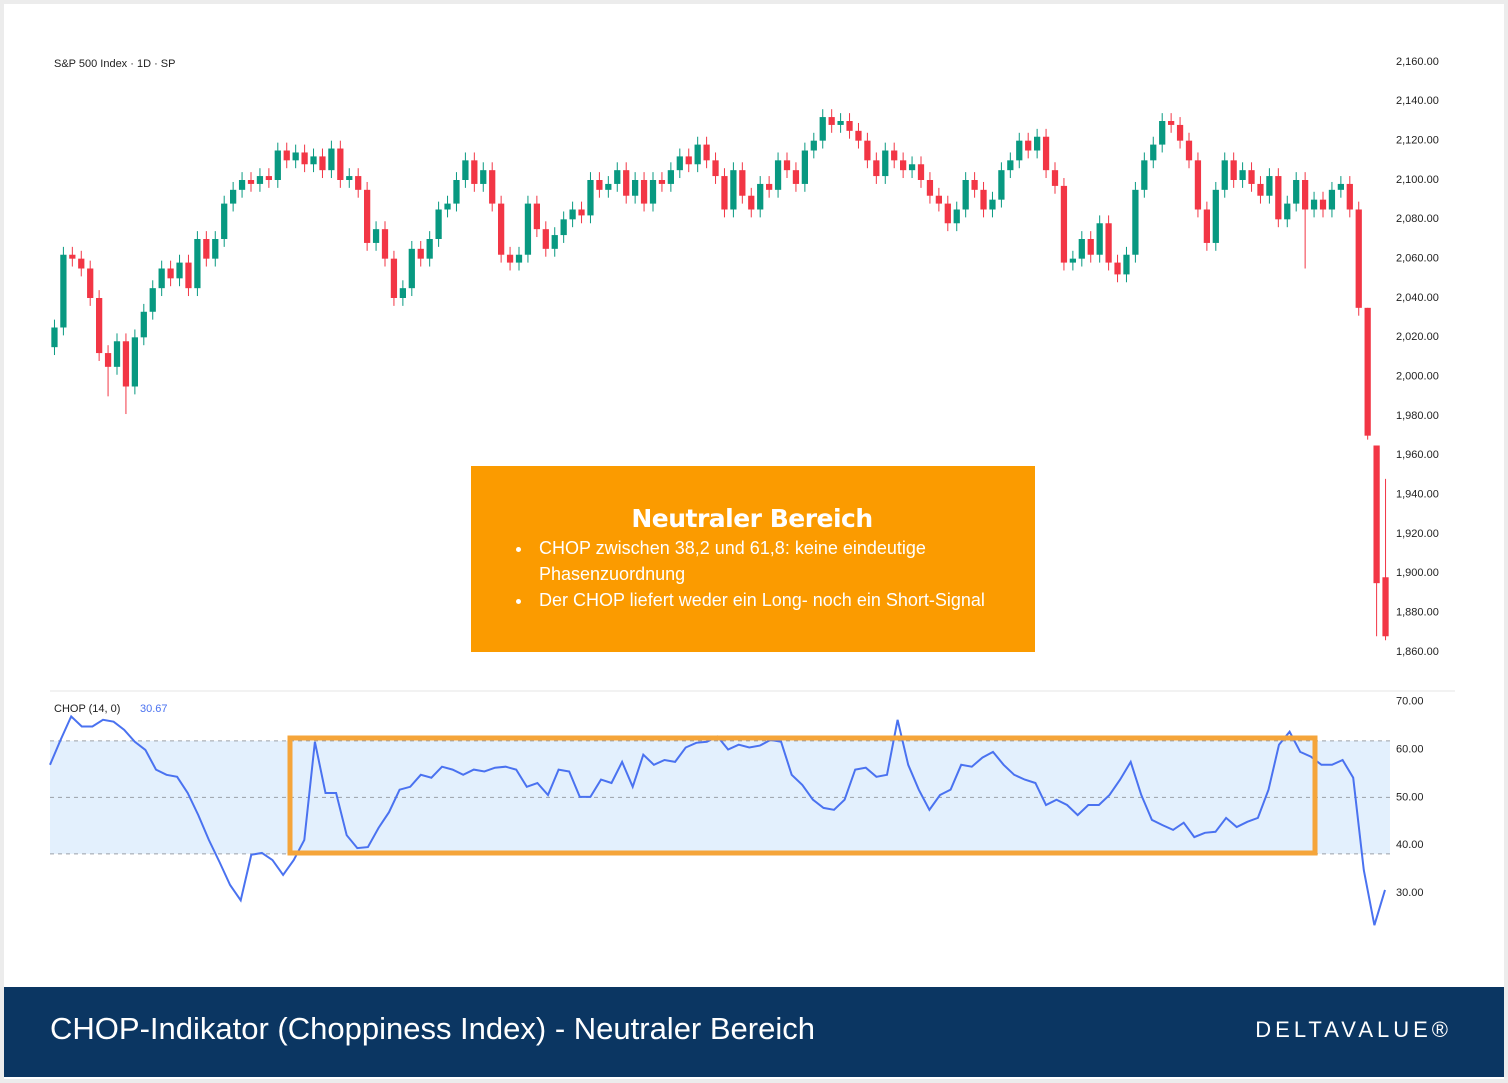 Image resolution: width=1508 pixels, height=1083 pixels. Describe the element at coordinates (1417, 180) in the screenshot. I see `y-tick-label: 2,100.00` at that location.